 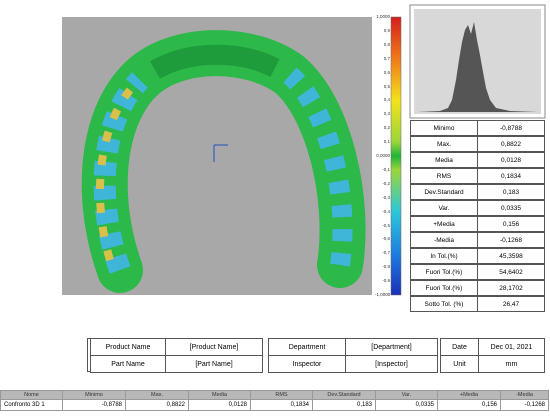 What do you see at coordinates (386, 86) in the screenshot?
I see `scale-label: 0,5` at bounding box center [386, 86].